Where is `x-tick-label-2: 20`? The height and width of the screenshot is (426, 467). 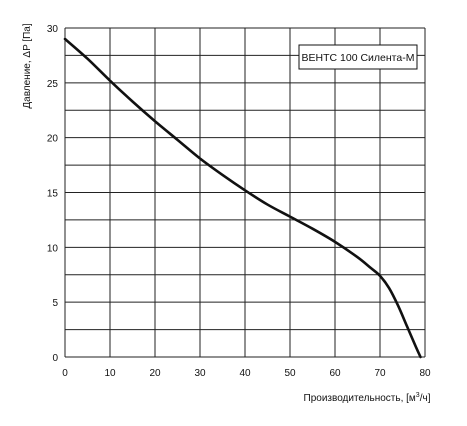 x-tick-label-2: 20 is located at coordinates (155, 373).